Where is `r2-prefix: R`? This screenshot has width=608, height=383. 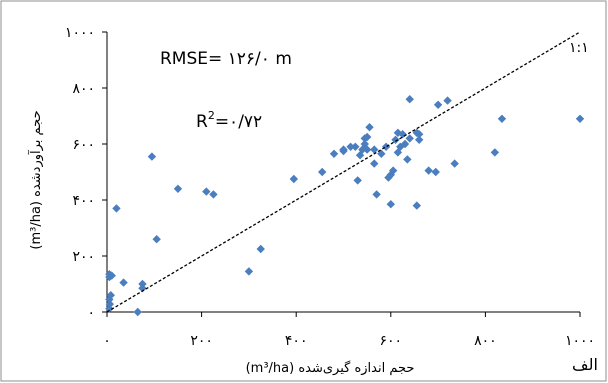 r2-prefix: R is located at coordinates (202, 122).